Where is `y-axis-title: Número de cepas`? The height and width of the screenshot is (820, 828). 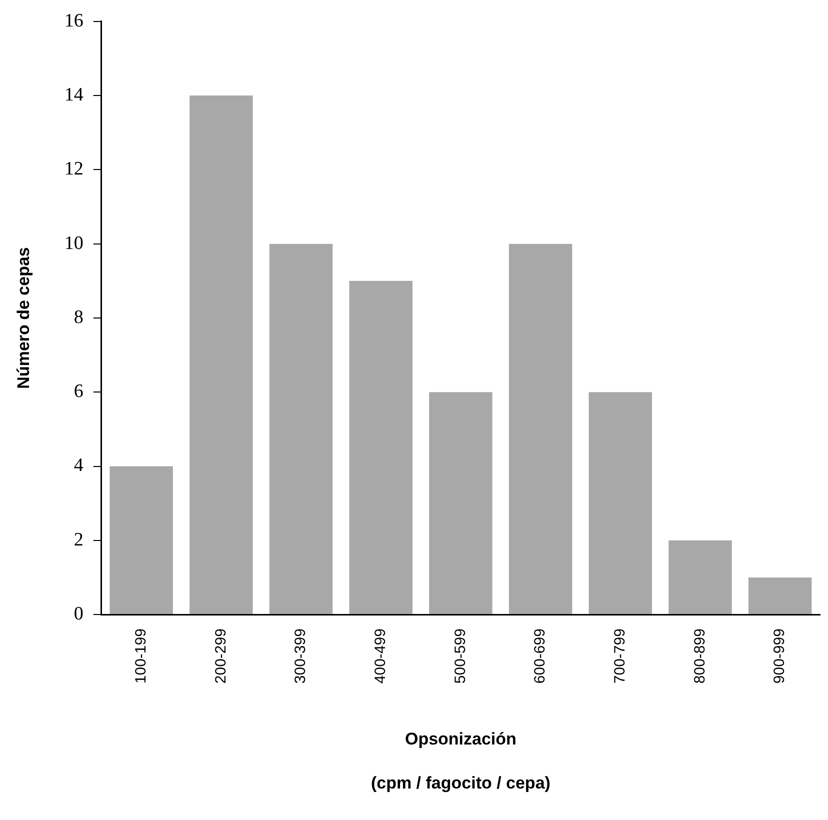
y-axis-title: Número de cepas is located at coordinates (23, 318).